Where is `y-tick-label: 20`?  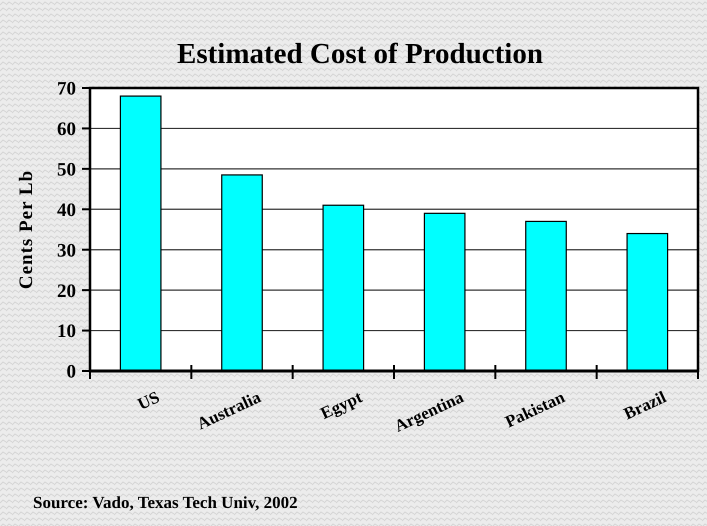
y-tick-label: 20 is located at coordinates (66, 291).